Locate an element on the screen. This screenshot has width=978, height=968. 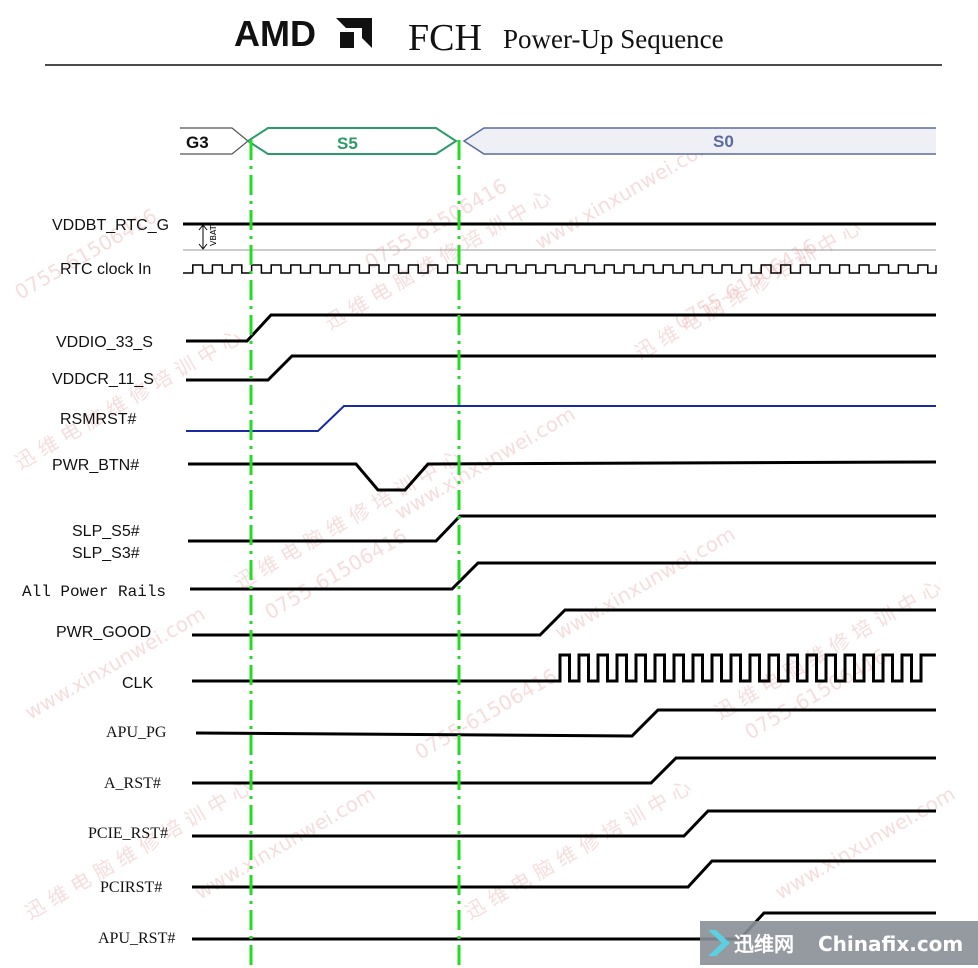
vbat-label: VBAT is located at coordinates (213, 235).